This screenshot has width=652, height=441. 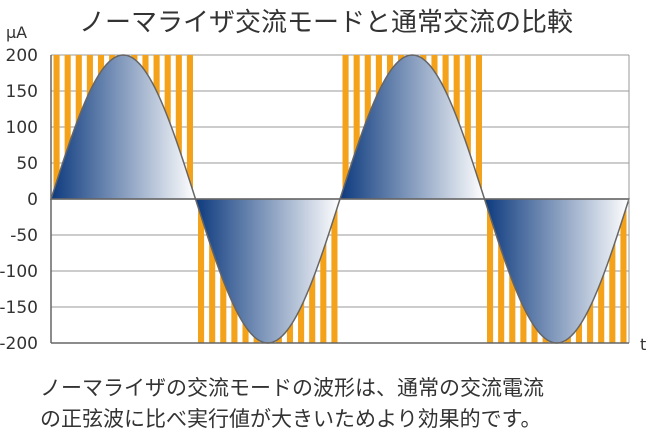 What do you see at coordinates (32, 200) in the screenshot?
I see `y-tick-label: 0` at bounding box center [32, 200].